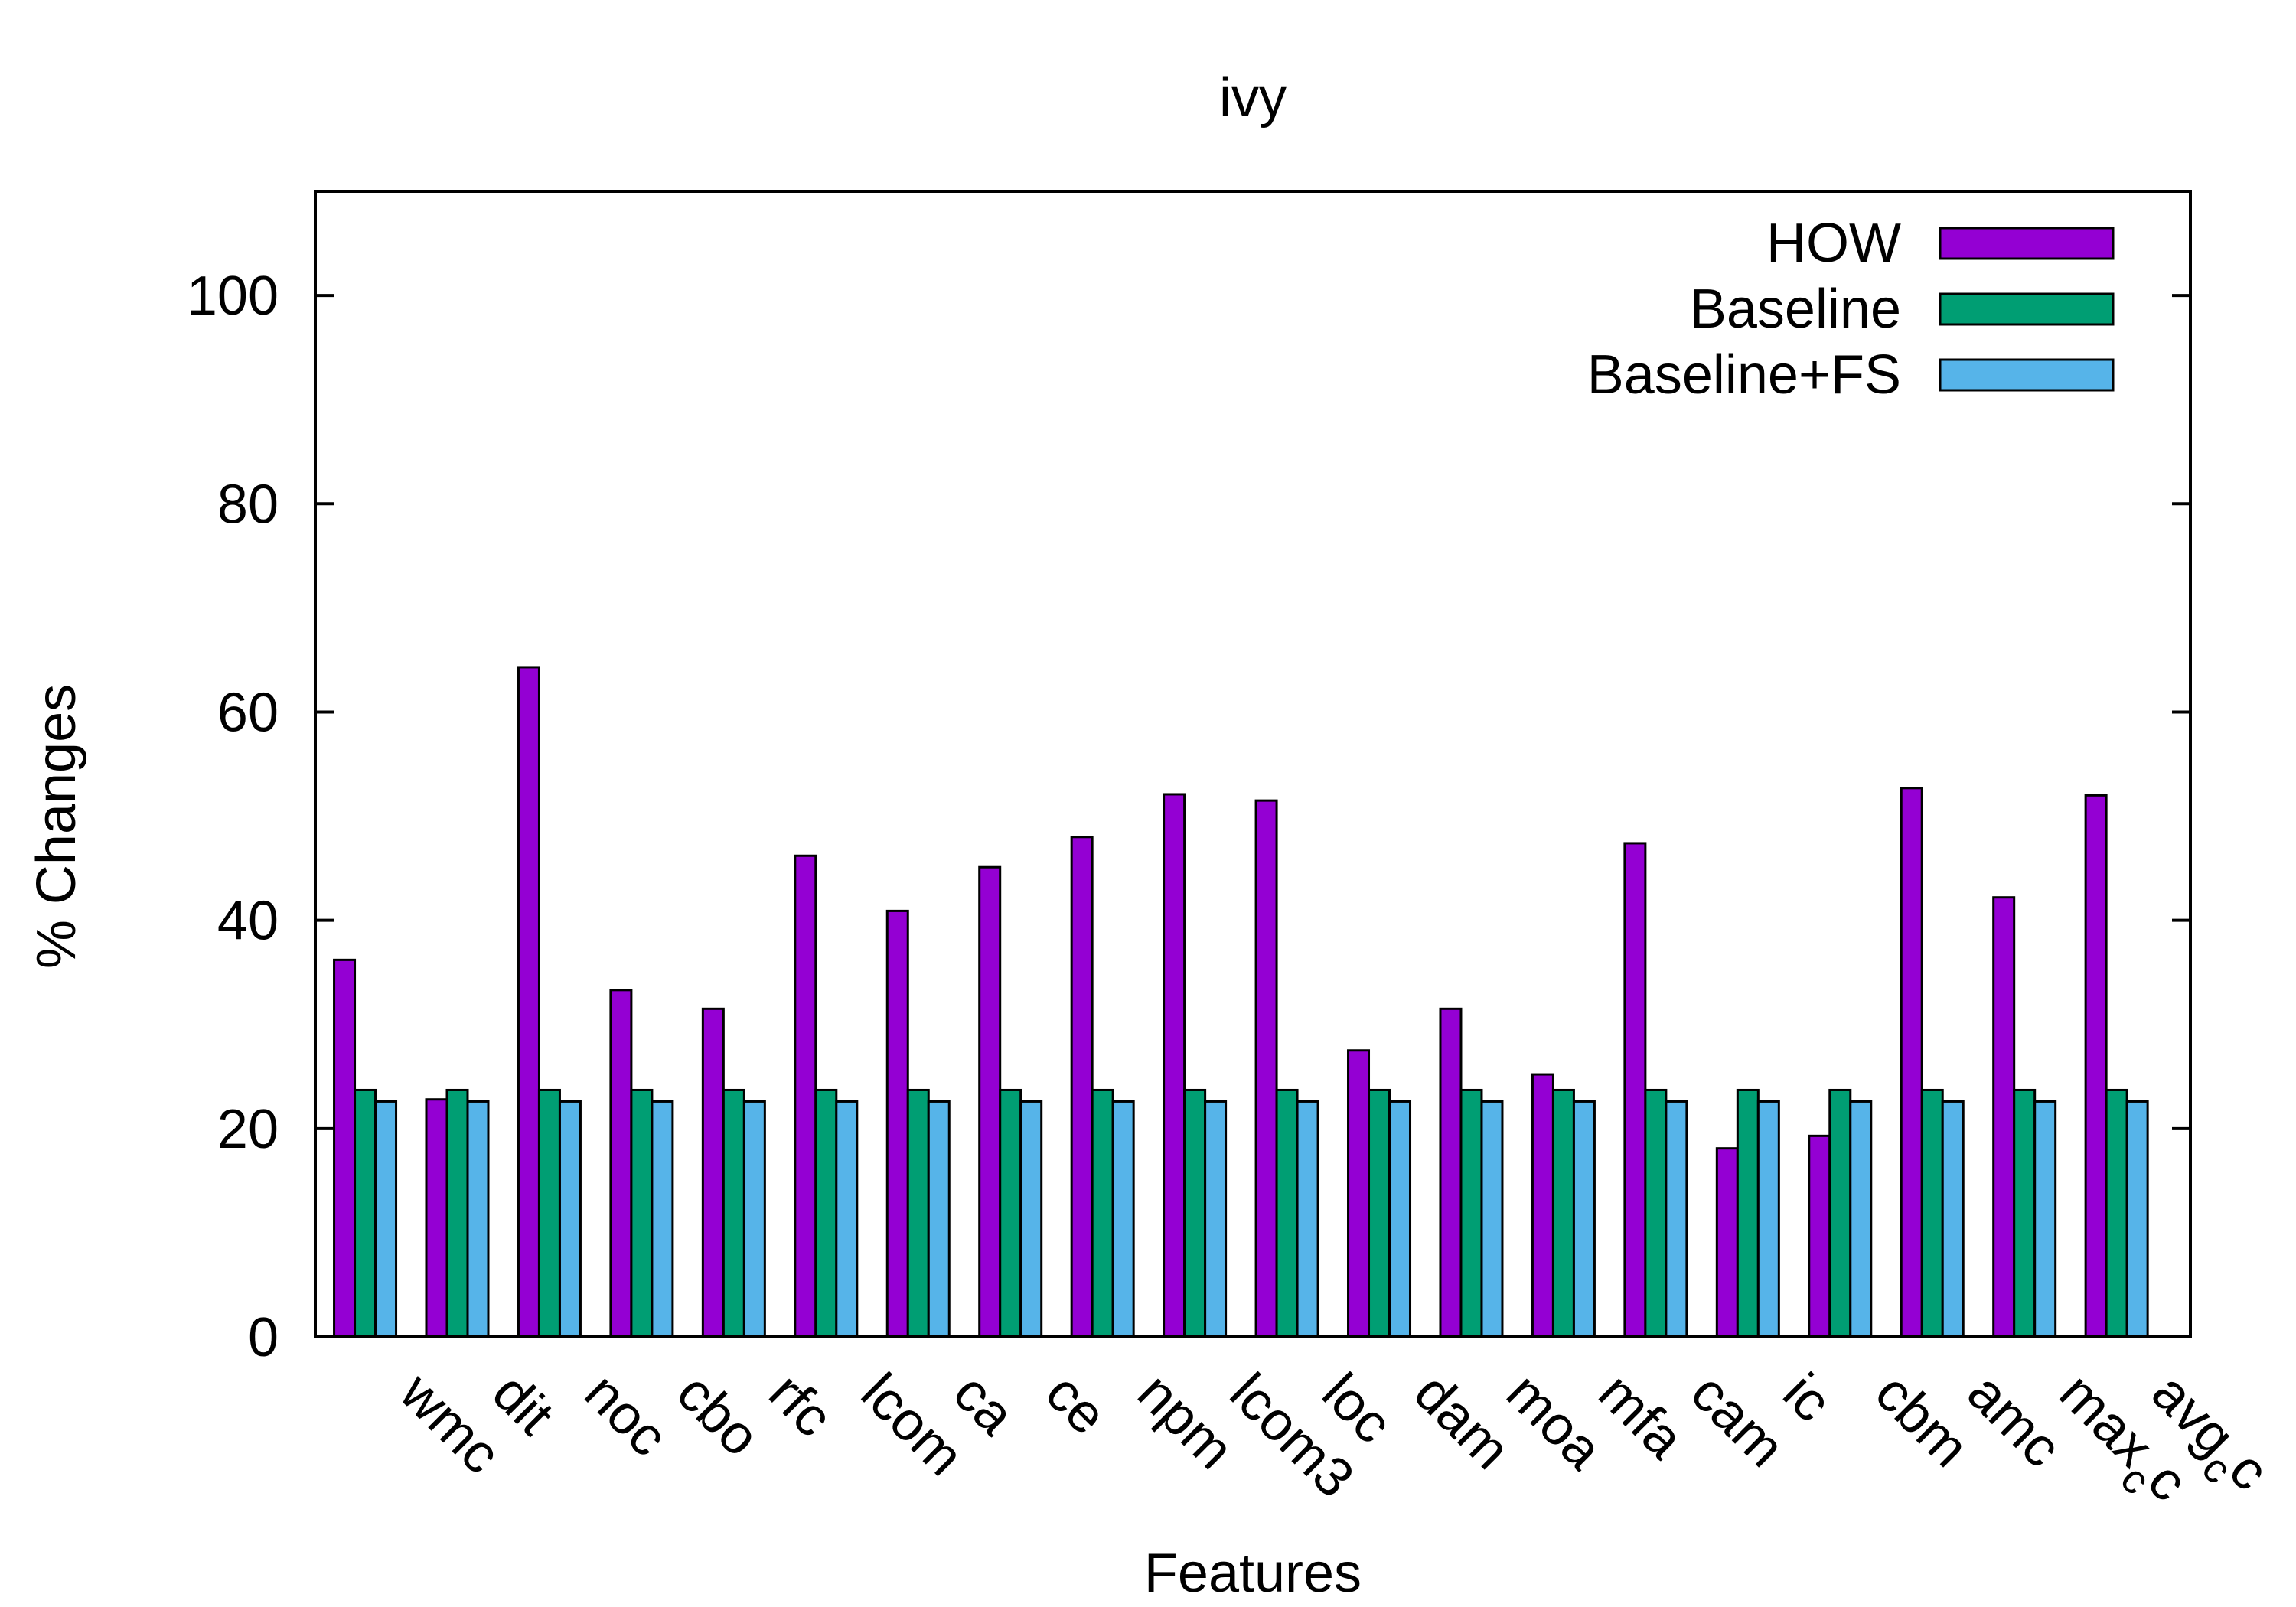 Image resolution: width=2296 pixels, height=1607 pixels. Describe the element at coordinates (1932, 1213) in the screenshot. I see `bar-baseline-amc` at that location.